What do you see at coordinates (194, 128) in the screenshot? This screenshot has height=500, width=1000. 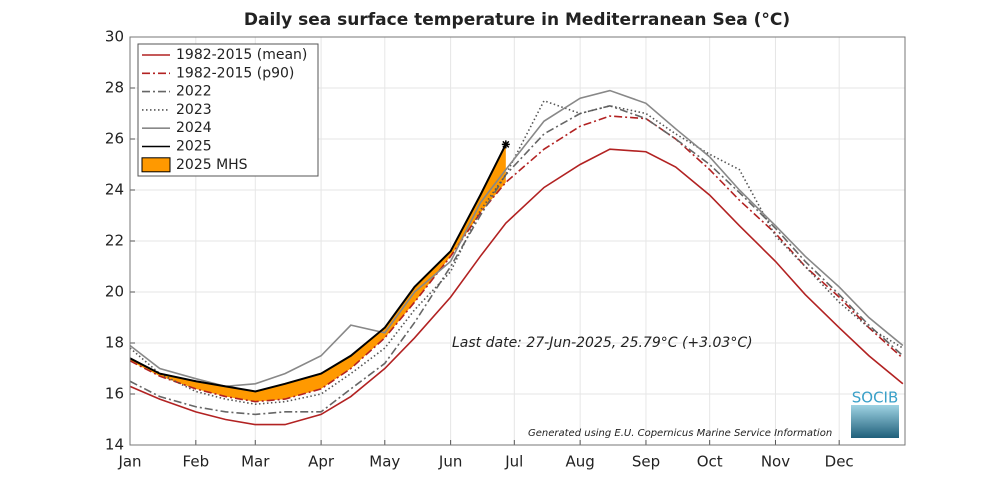 I see `legend-label: 2024` at bounding box center [194, 128].